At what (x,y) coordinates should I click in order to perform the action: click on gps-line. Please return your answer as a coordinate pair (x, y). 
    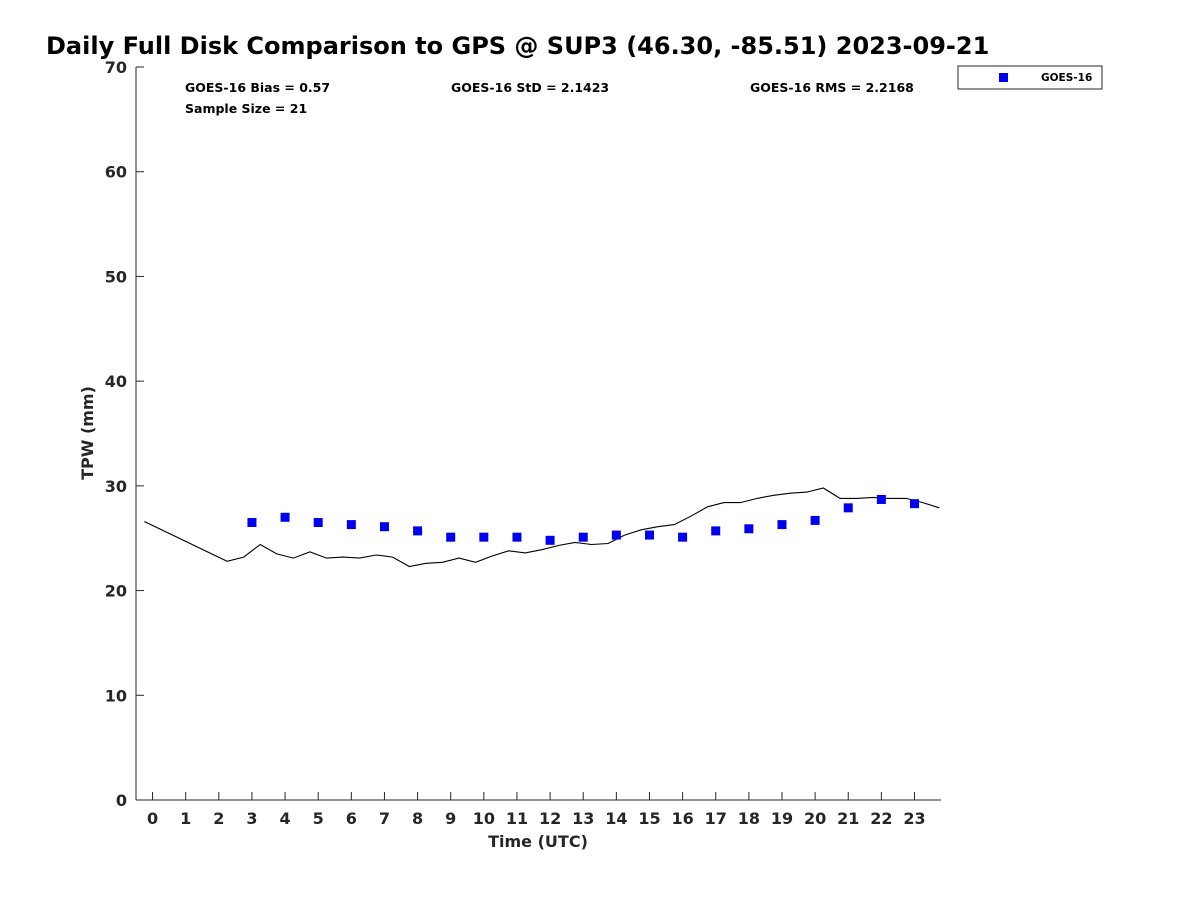
    Looking at the image, I should click on (542, 527).